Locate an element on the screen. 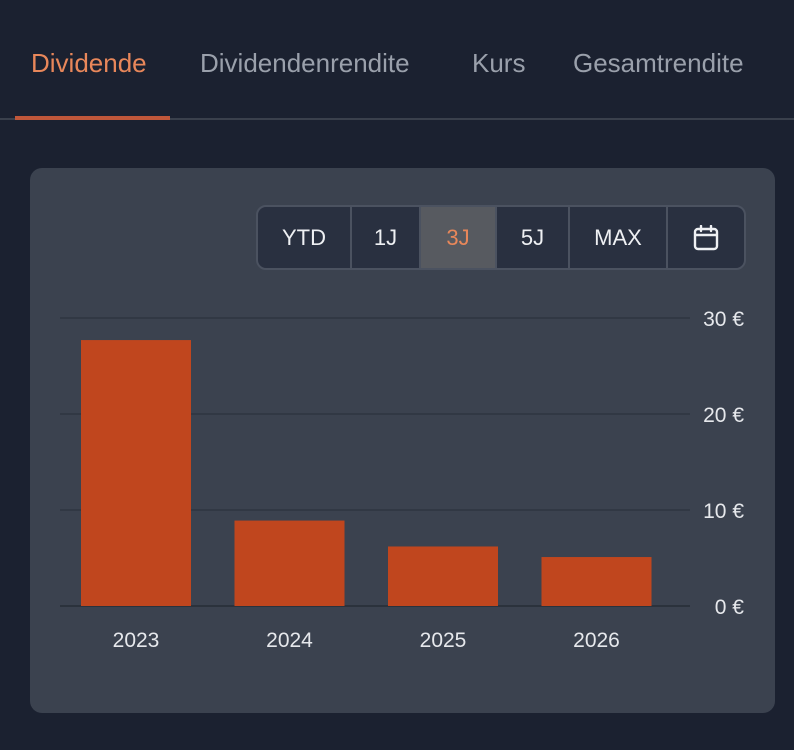  y-tick-label: 20 € is located at coordinates (723, 415).